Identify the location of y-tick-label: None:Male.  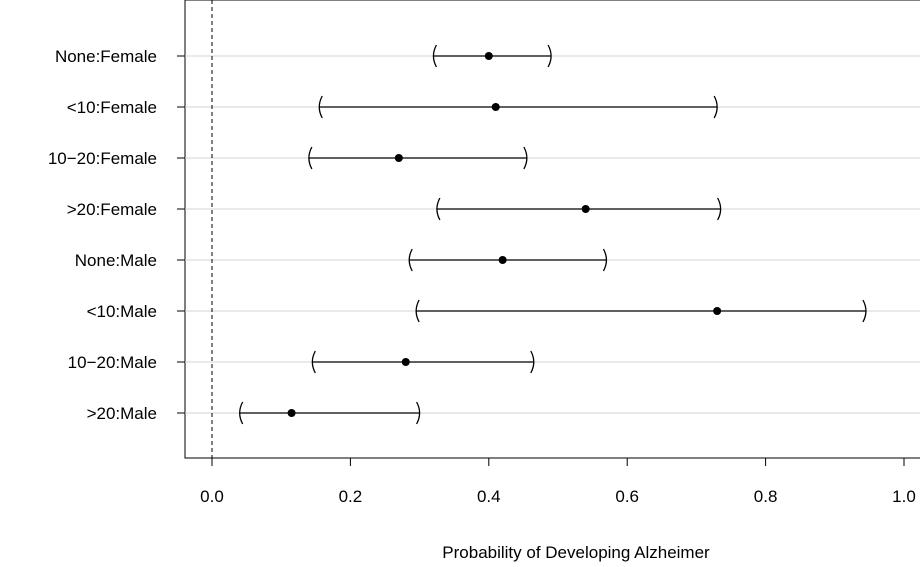
(116, 260).